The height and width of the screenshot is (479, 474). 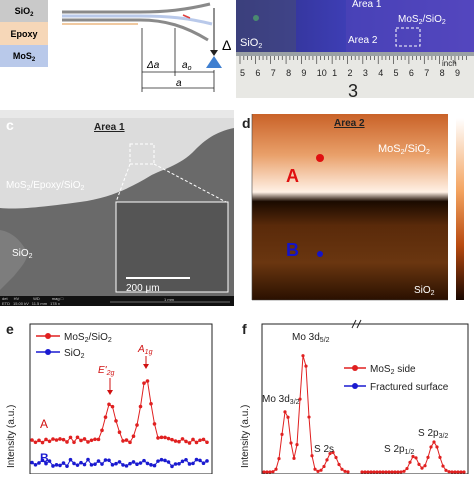 What do you see at coordinates (10, 125) in the screenshot?
I see `panel-c-letter: c` at bounding box center [10, 125].